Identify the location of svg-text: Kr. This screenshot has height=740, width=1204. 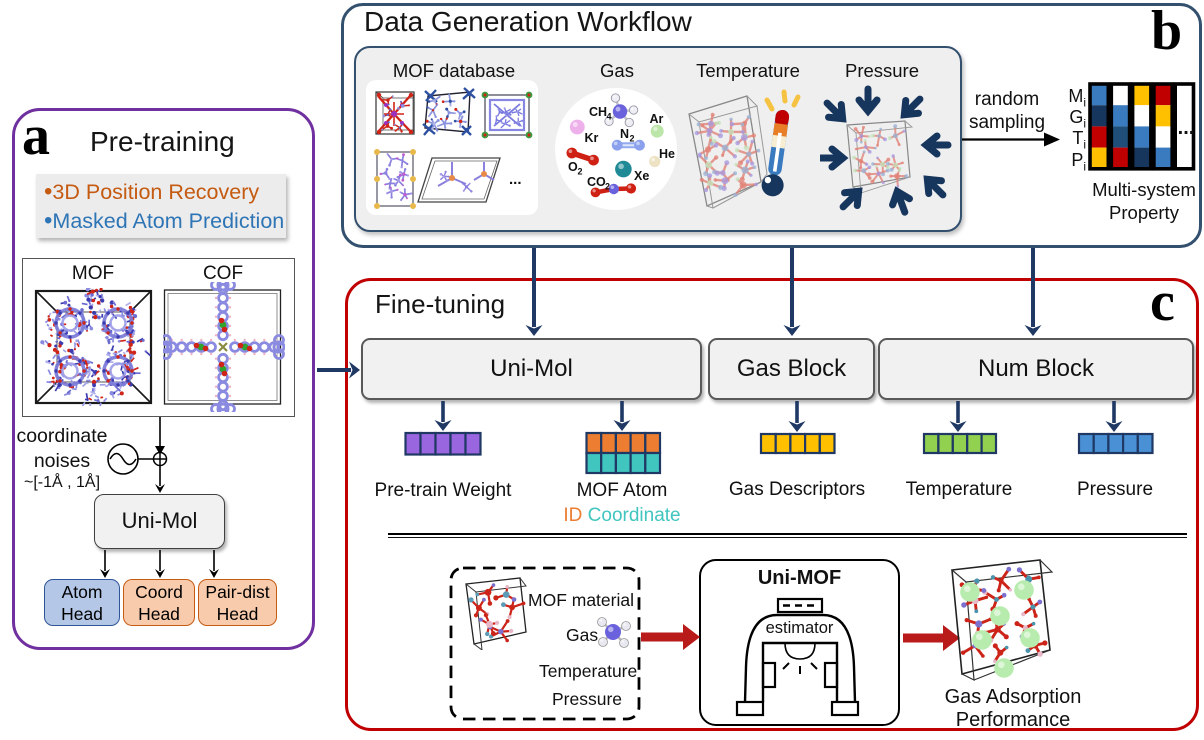
(592, 138).